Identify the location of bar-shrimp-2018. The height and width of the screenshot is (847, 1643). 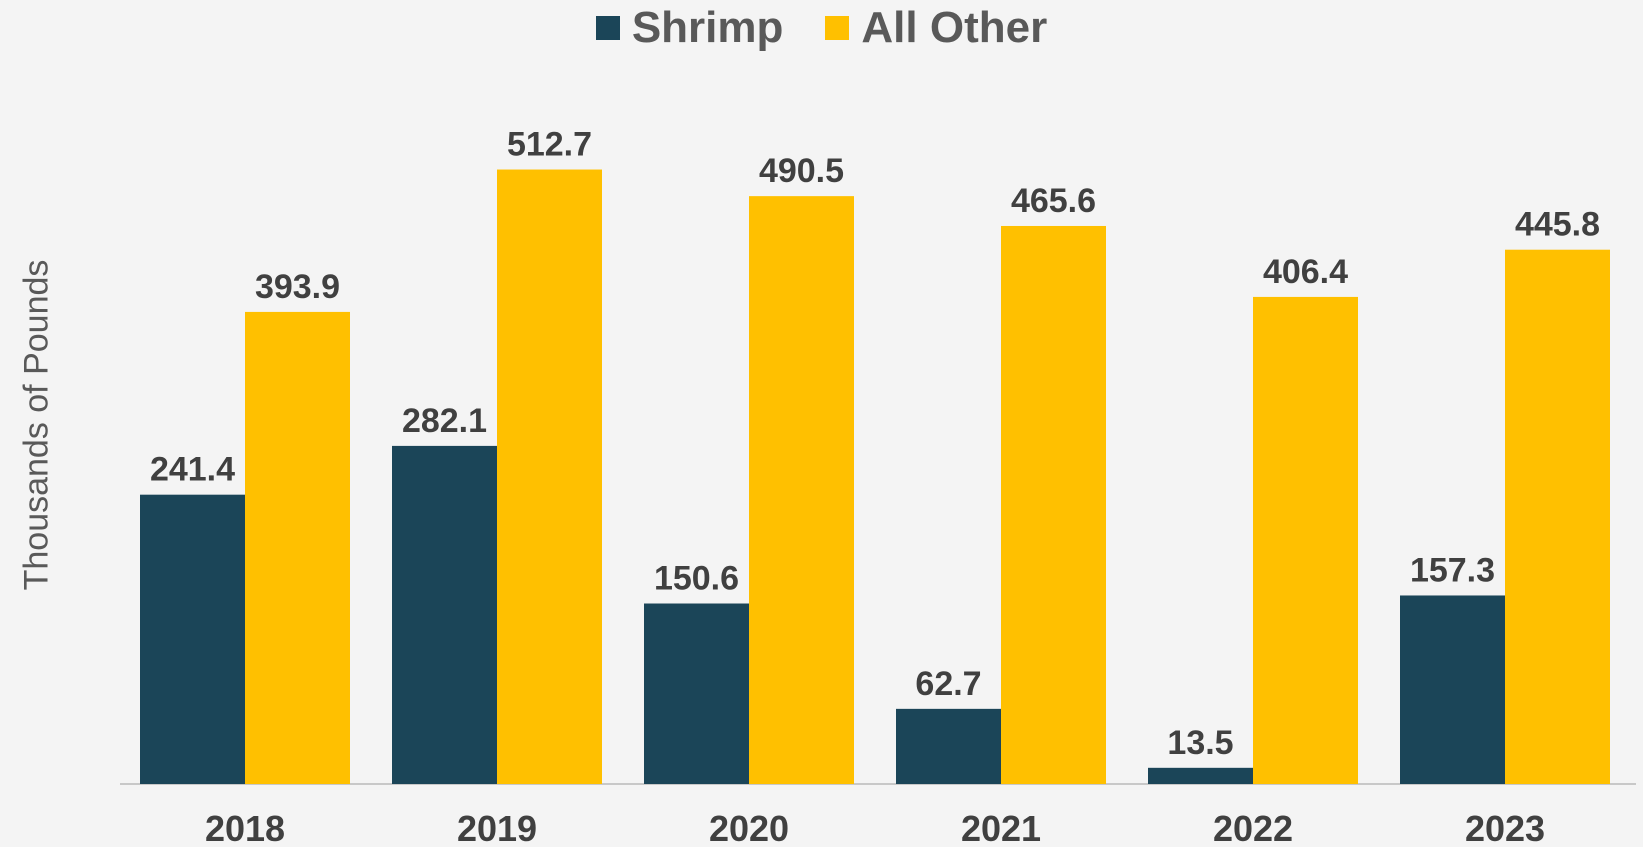
(192, 639).